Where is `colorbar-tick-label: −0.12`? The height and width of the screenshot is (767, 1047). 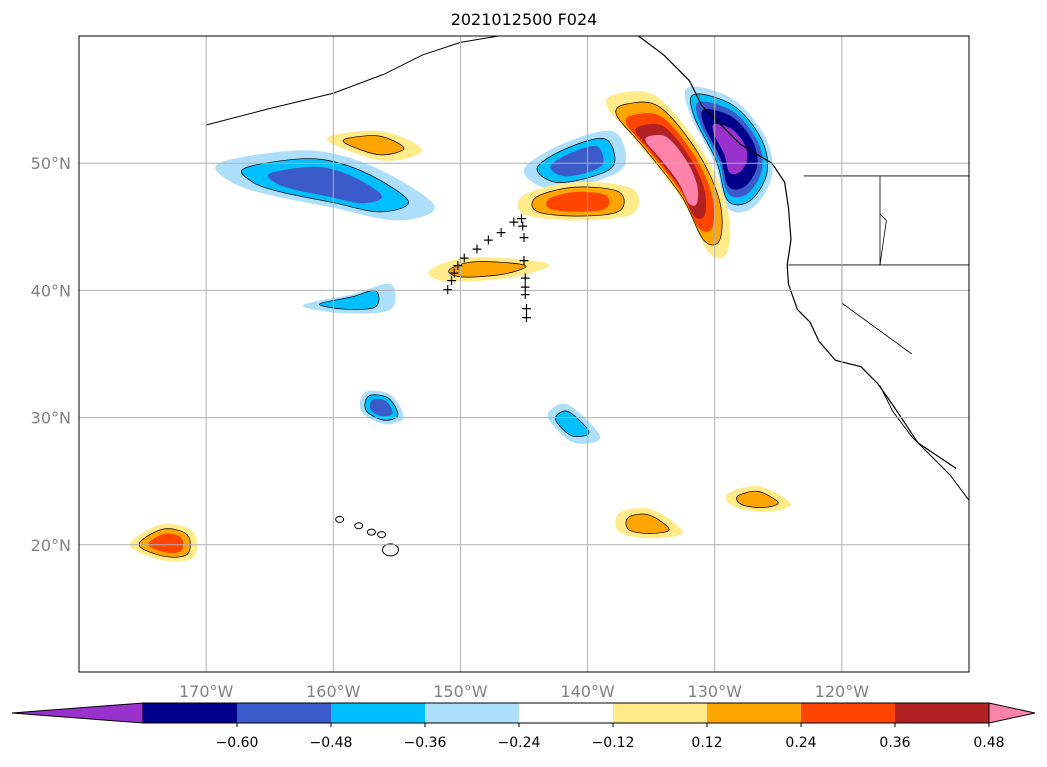
colorbar-tick-label: −0.12 is located at coordinates (613, 743).